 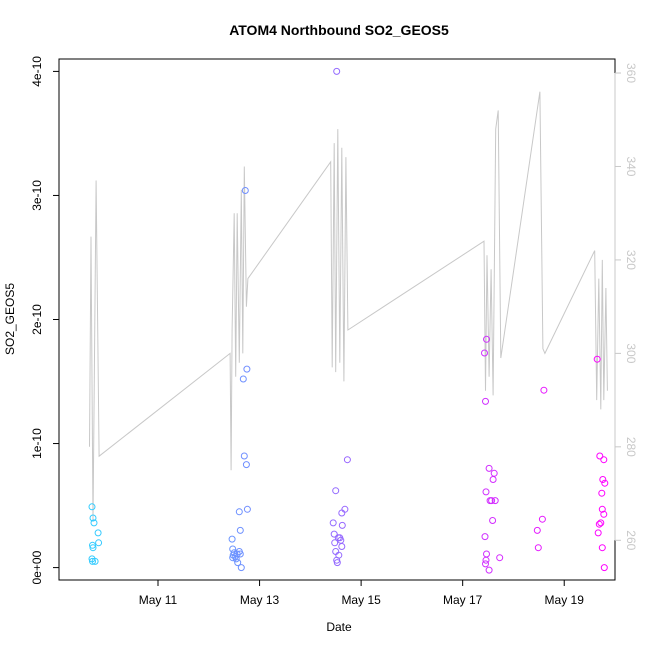 What do you see at coordinates (631, 166) in the screenshot?
I see `y2-tick-label: 340` at bounding box center [631, 166].